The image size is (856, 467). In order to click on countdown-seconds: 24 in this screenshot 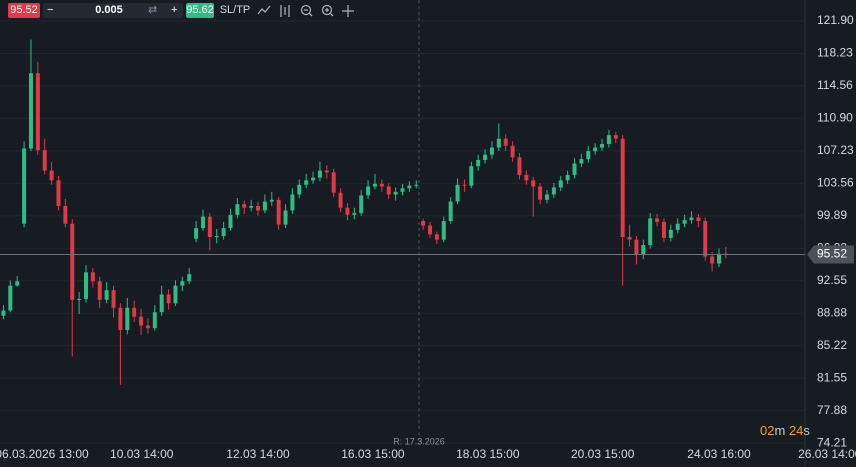, I will do `click(796, 430)`.